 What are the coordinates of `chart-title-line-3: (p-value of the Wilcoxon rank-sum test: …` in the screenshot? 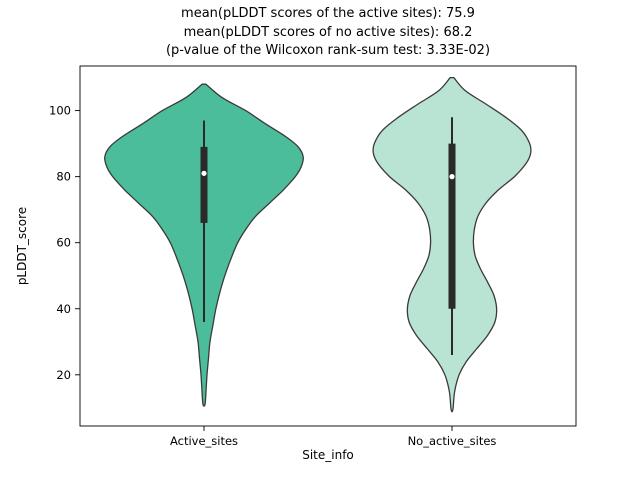 It's located at (328, 50).